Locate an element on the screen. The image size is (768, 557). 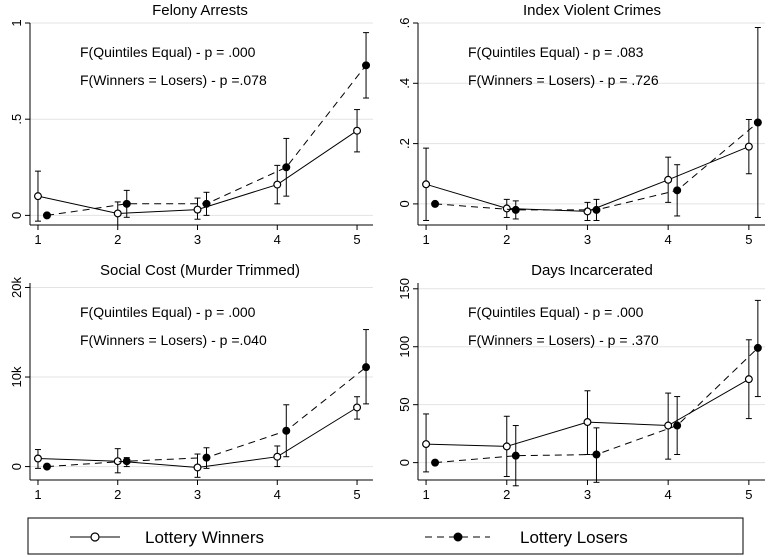
annotation-2: F(Winners = Losers) - p = .370 is located at coordinates (563, 340).